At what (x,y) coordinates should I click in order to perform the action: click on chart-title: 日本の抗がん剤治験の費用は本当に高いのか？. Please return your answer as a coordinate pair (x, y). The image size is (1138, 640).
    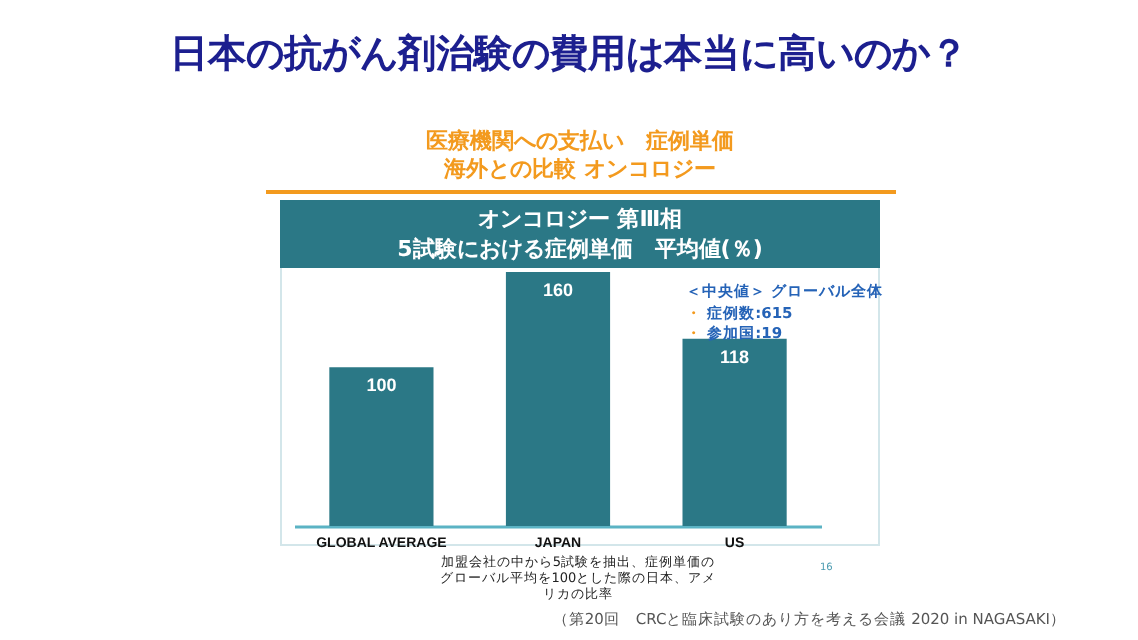
    Looking at the image, I should click on (569, 55).